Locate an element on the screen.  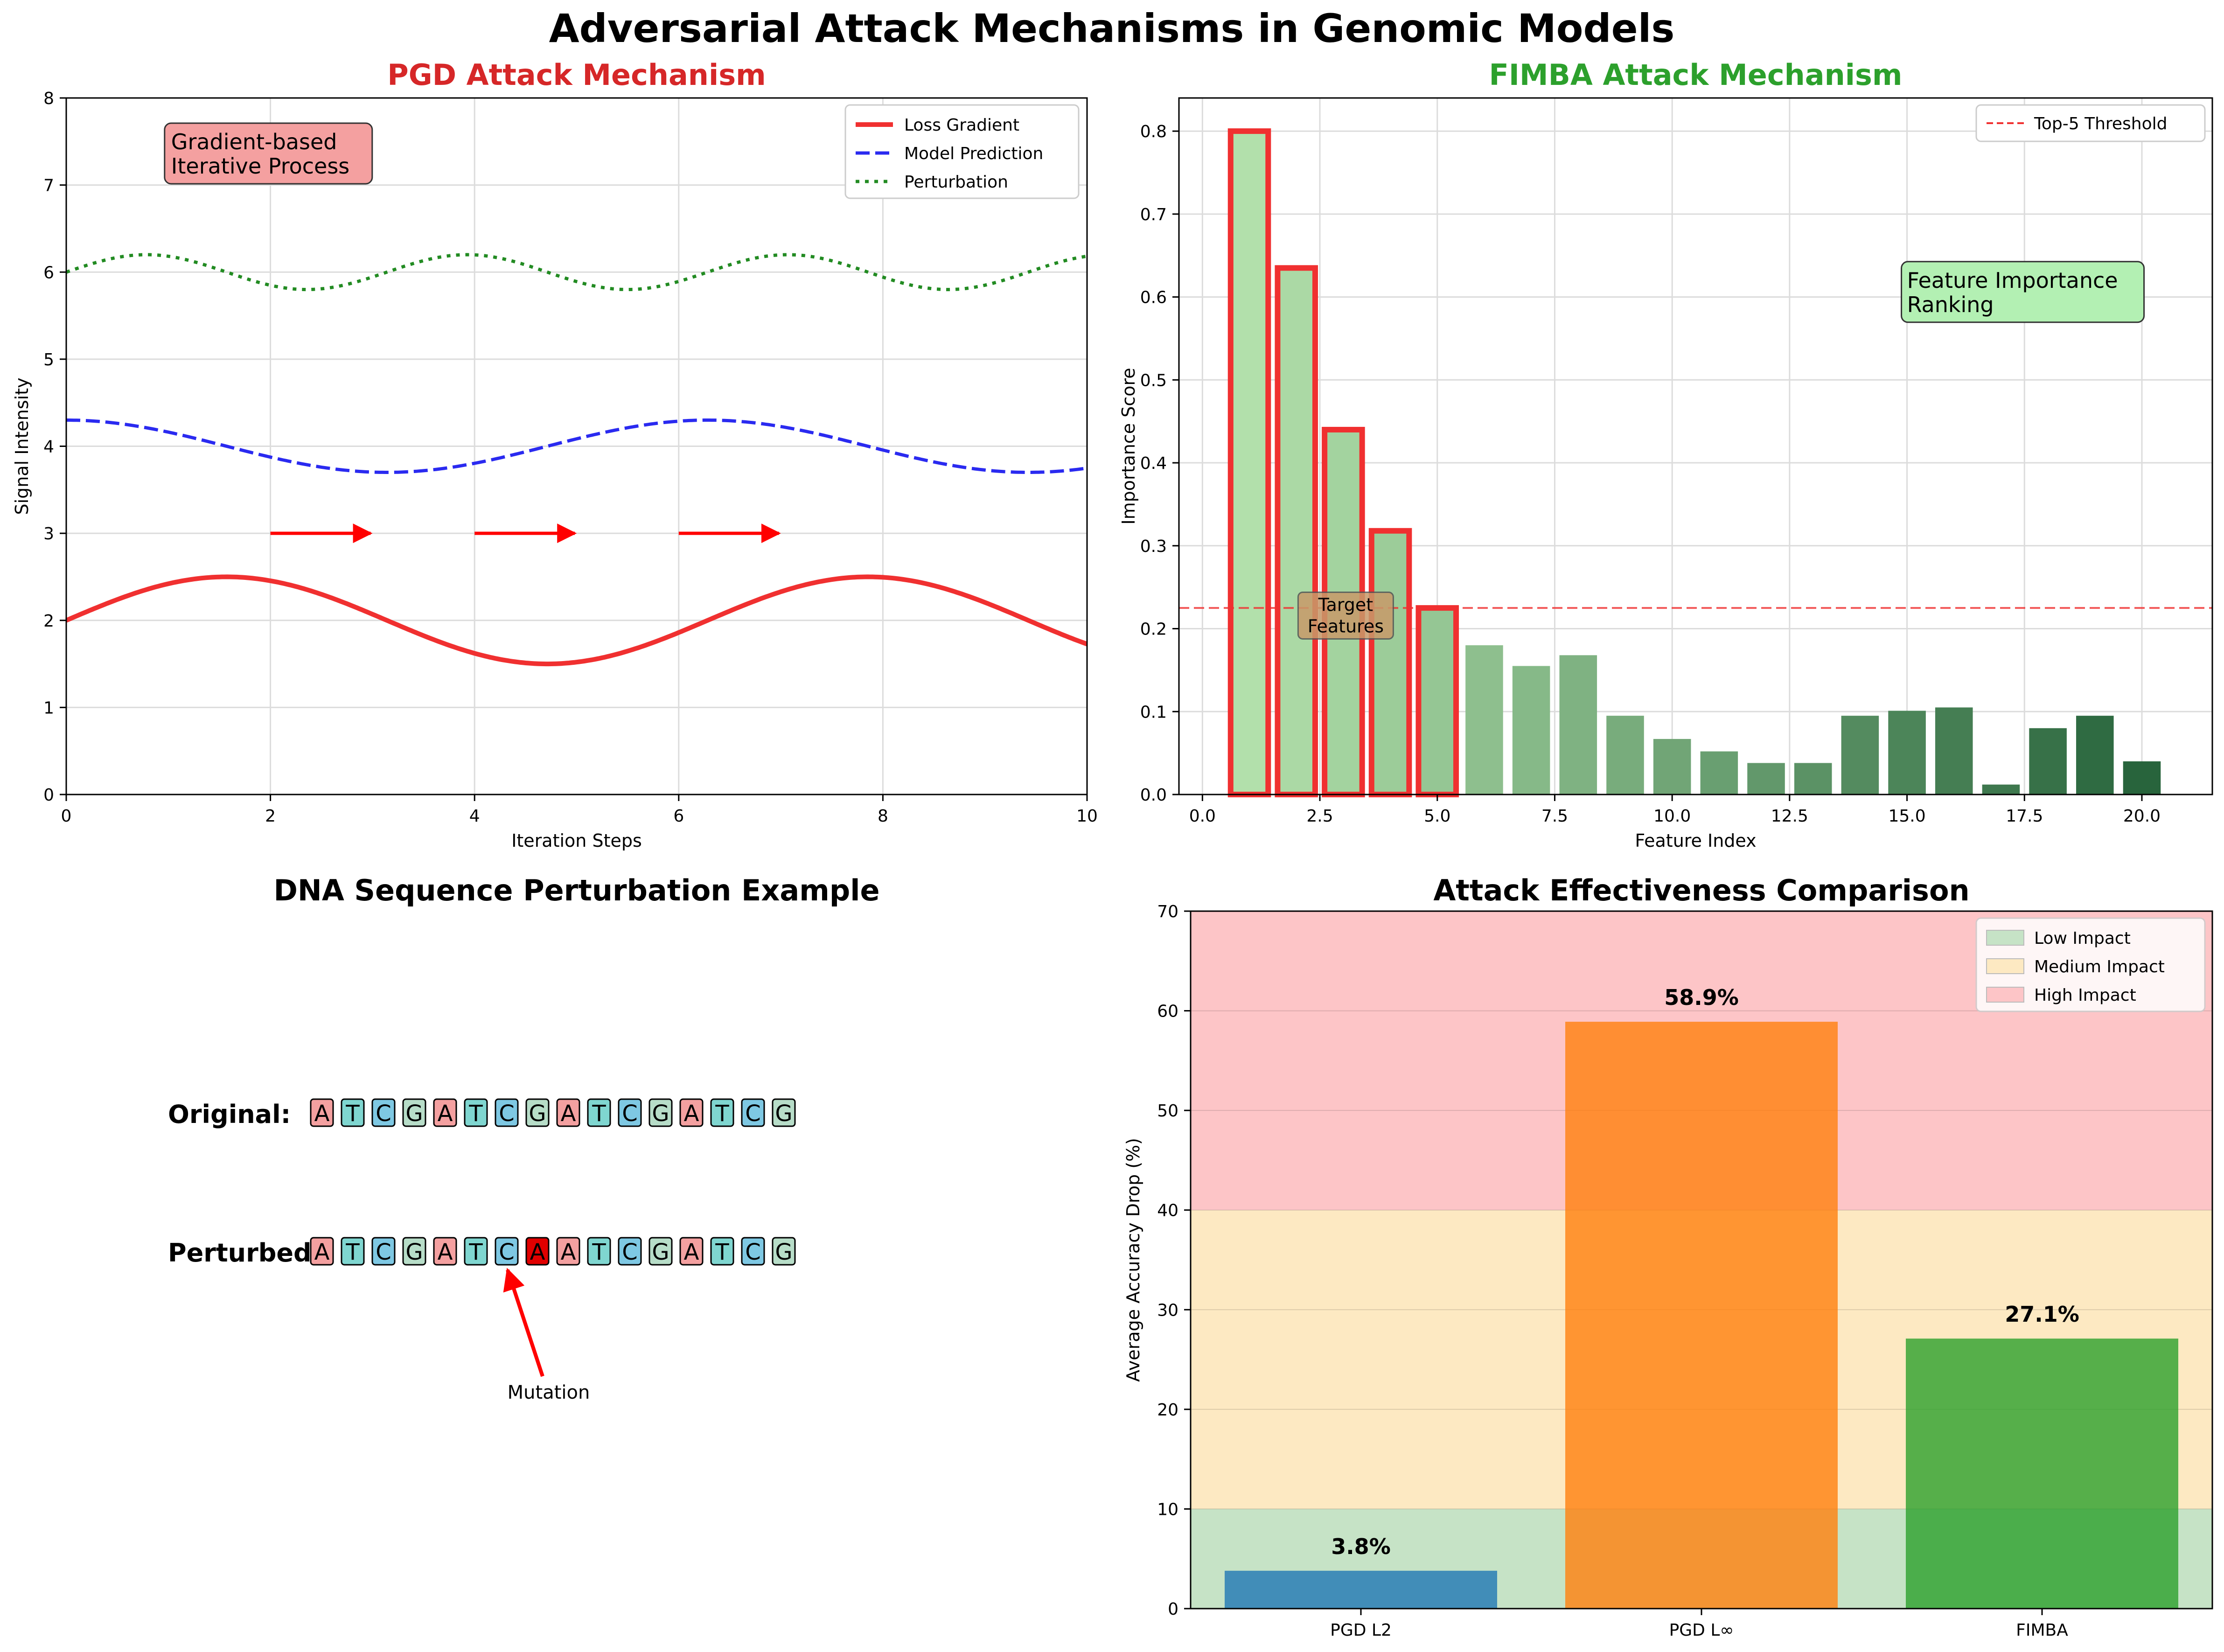
x-tick-label: 0.0 is located at coordinates (1202, 816).